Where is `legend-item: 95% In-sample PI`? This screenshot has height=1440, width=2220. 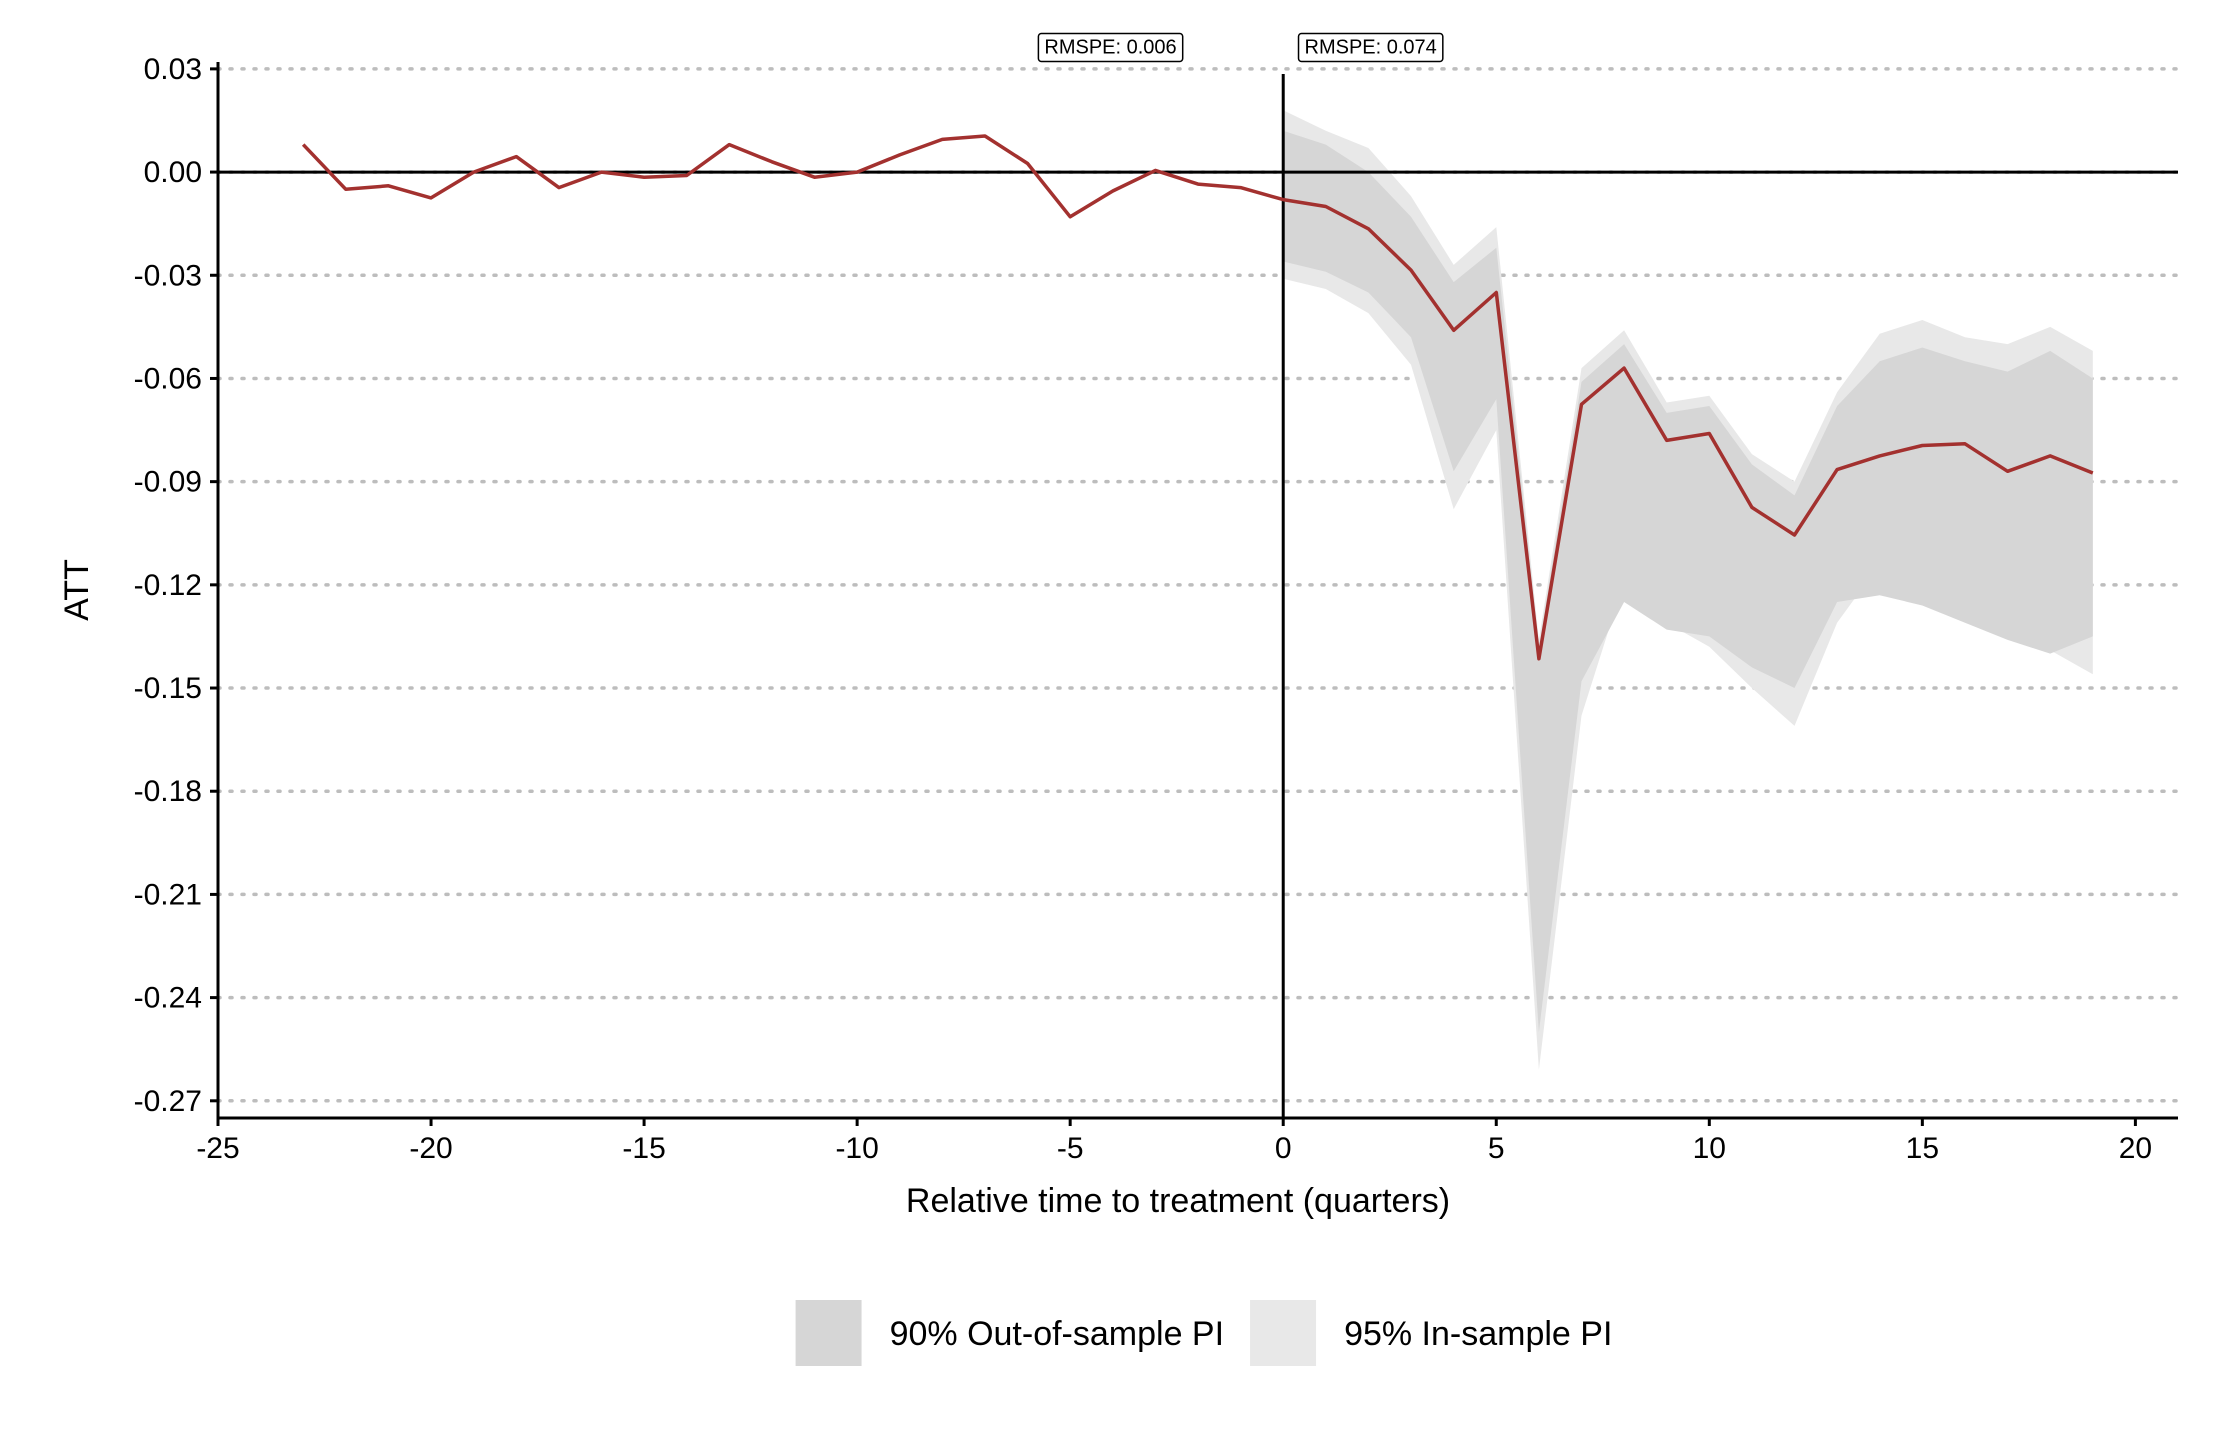
legend-item: 95% In-sample PI is located at coordinates (1431, 1333).